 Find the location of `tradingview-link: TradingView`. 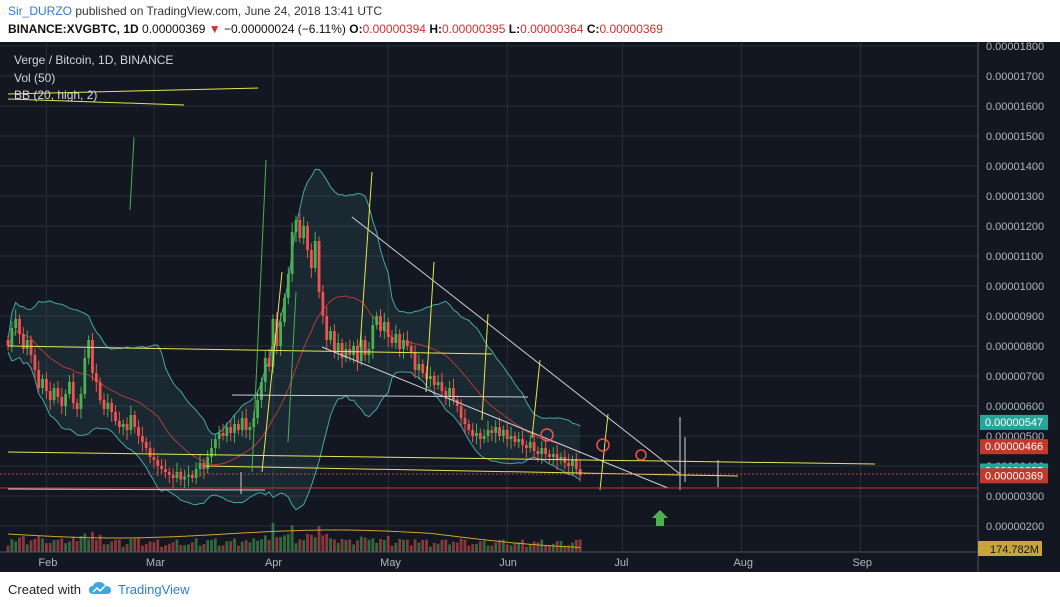

tradingview-link: TradingView is located at coordinates (154, 589).